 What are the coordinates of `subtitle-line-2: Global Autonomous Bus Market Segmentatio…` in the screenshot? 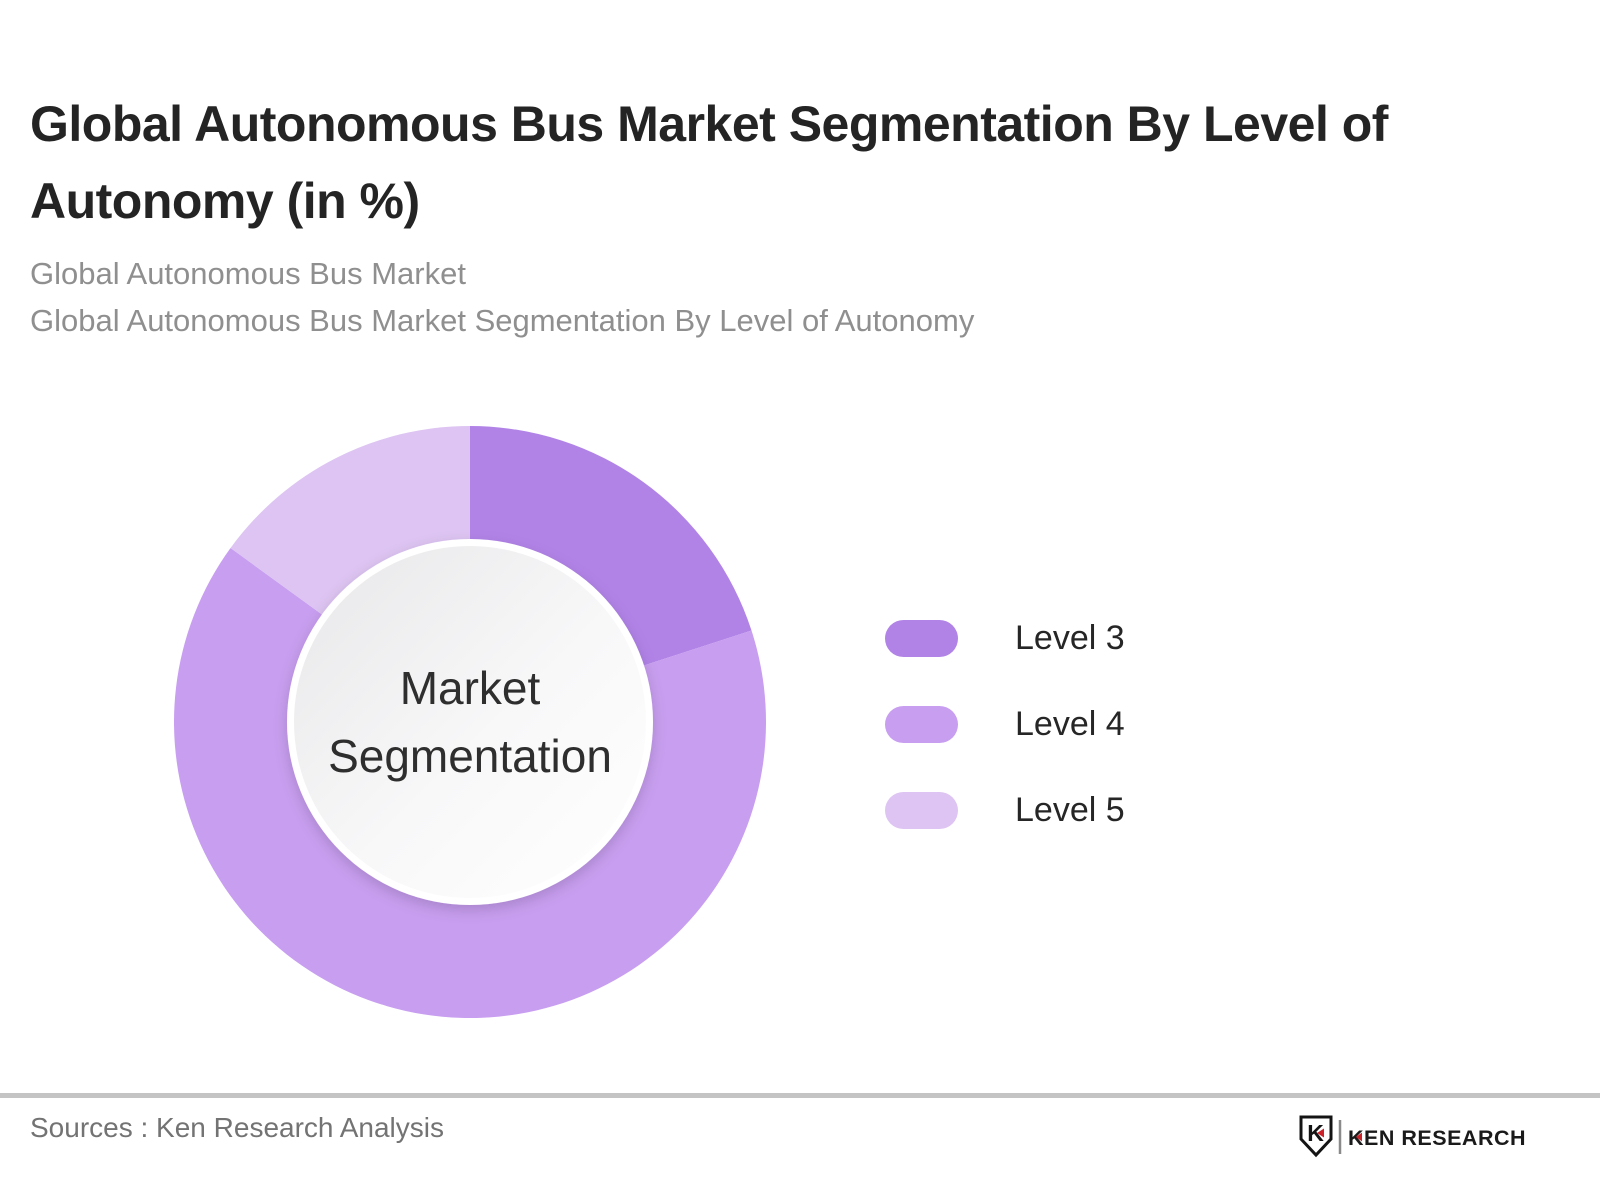 It's located at (502, 320).